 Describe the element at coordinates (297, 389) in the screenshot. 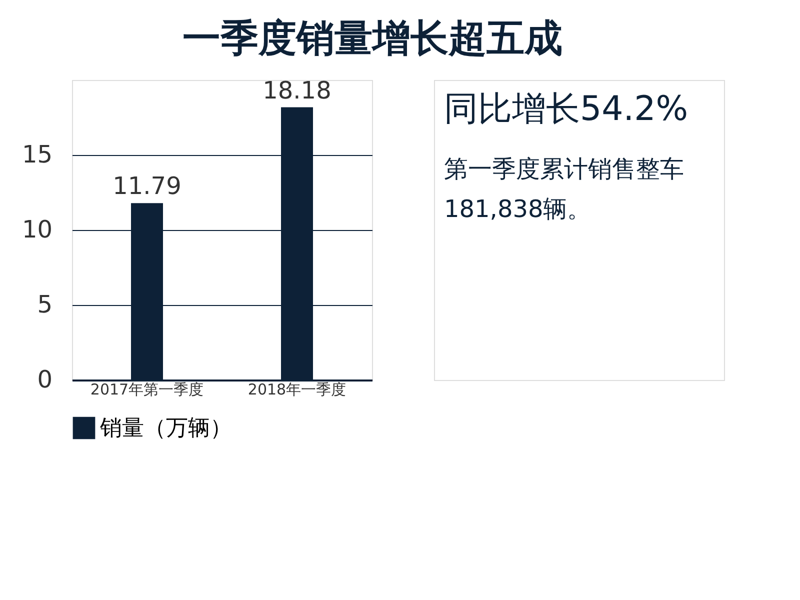

I see `x-tick-label: 2018年一季度` at that location.